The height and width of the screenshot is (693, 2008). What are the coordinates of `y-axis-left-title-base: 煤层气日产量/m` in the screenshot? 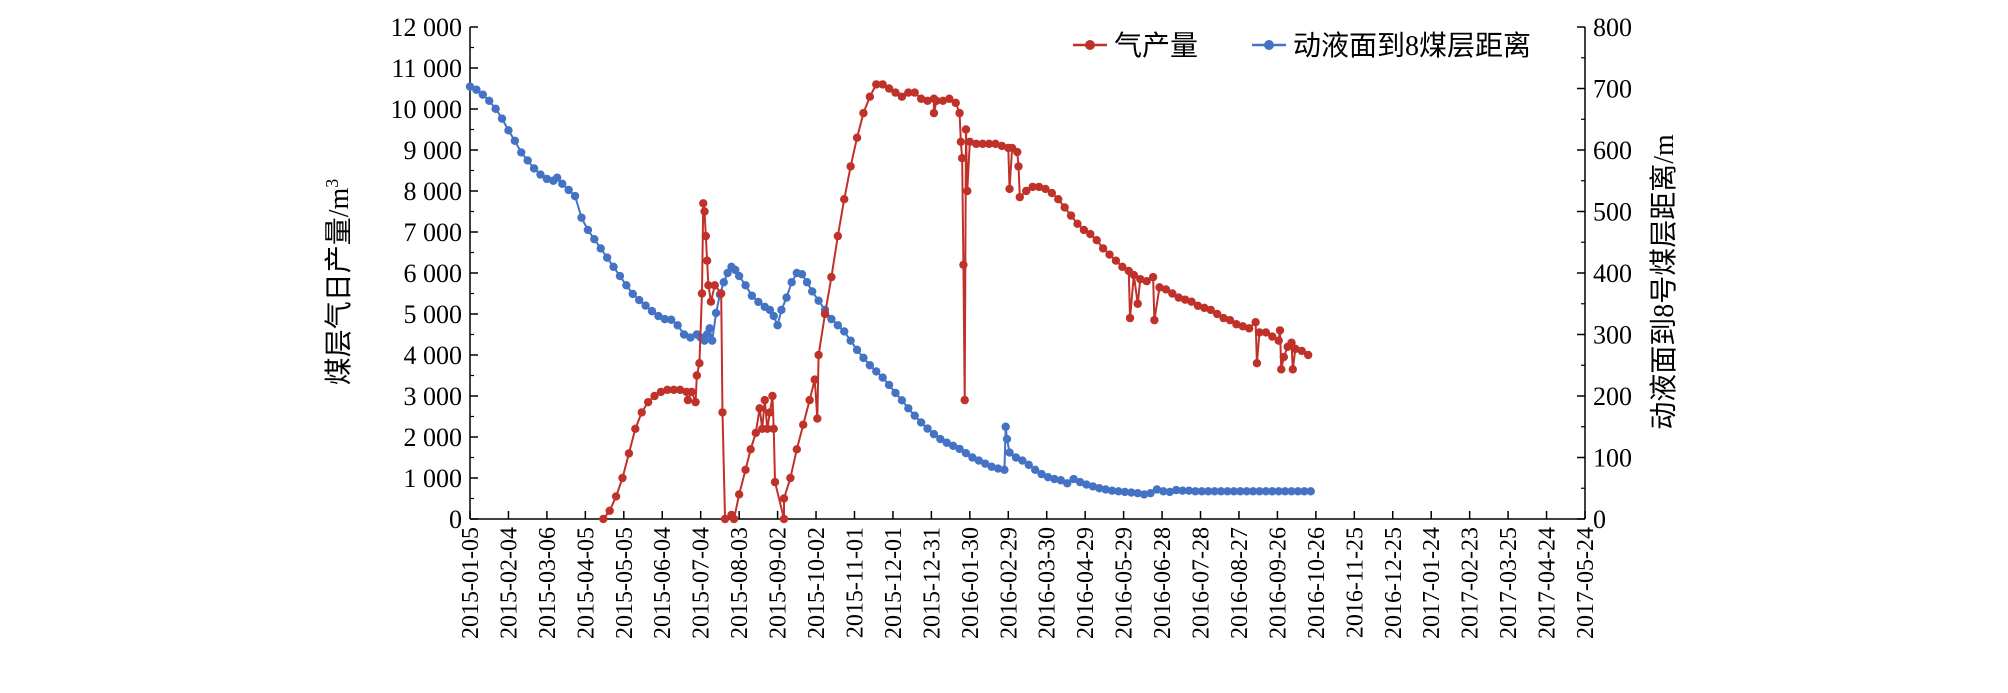 It's located at (339, 287).